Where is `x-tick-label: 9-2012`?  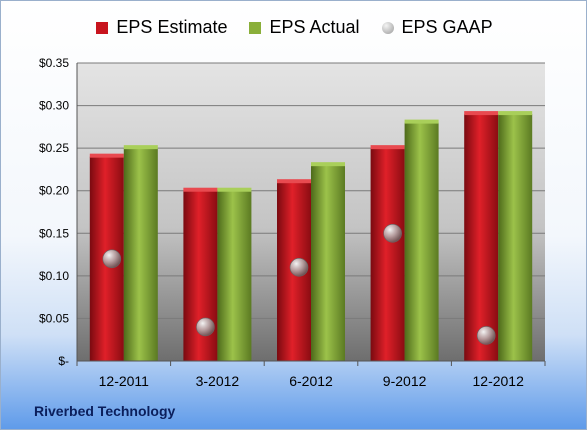 x-tick-label: 9-2012 is located at coordinates (405, 381).